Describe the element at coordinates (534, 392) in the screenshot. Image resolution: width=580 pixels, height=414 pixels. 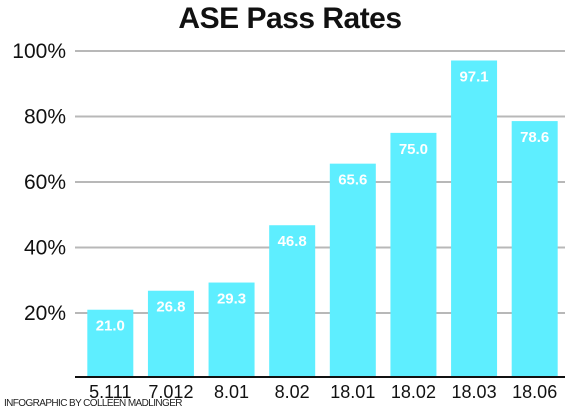
I see `x-tick-label: 18.06` at that location.